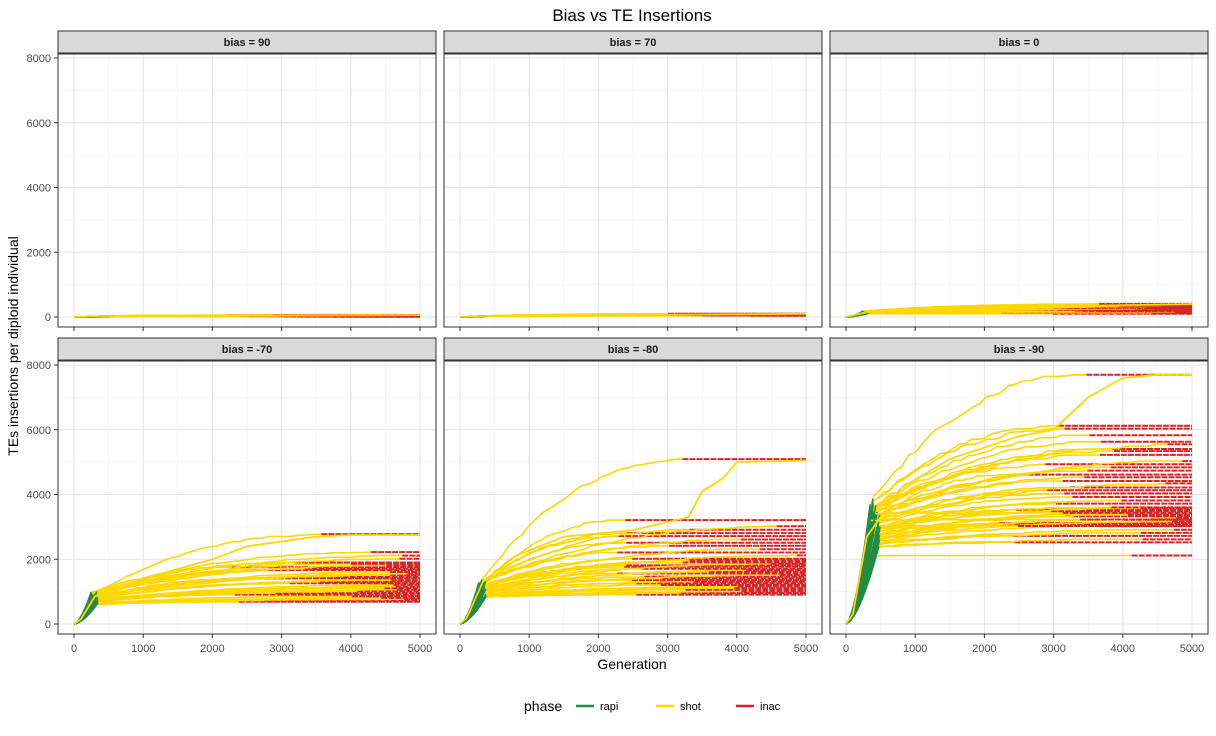  What do you see at coordinates (1019, 181) in the screenshot?
I see `panel-3: bias = 0` at bounding box center [1019, 181].